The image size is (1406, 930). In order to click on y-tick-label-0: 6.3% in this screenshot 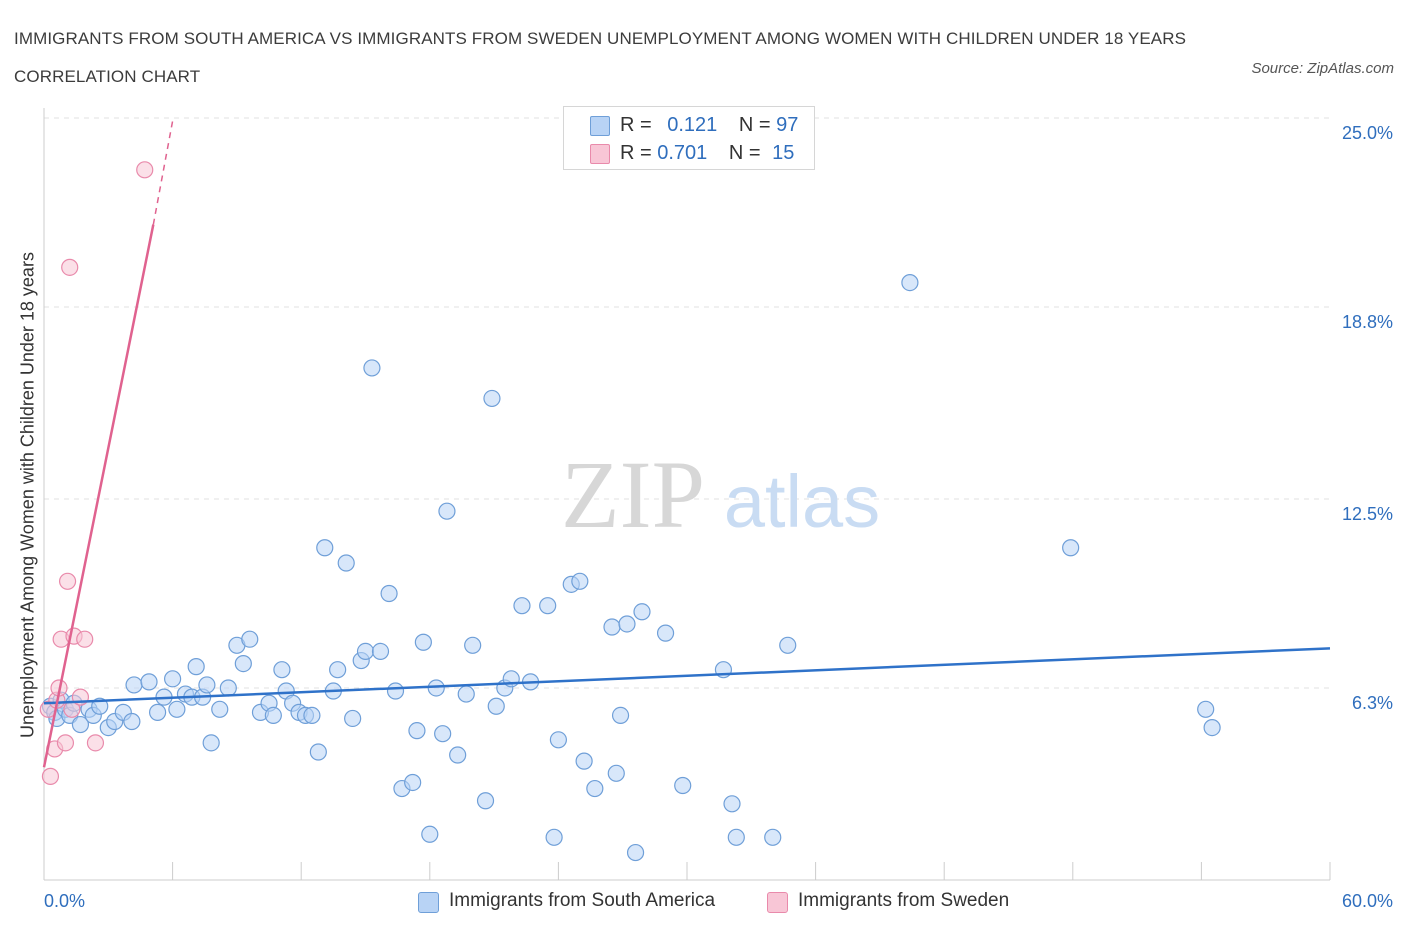, I will do `click(1372, 702)`.